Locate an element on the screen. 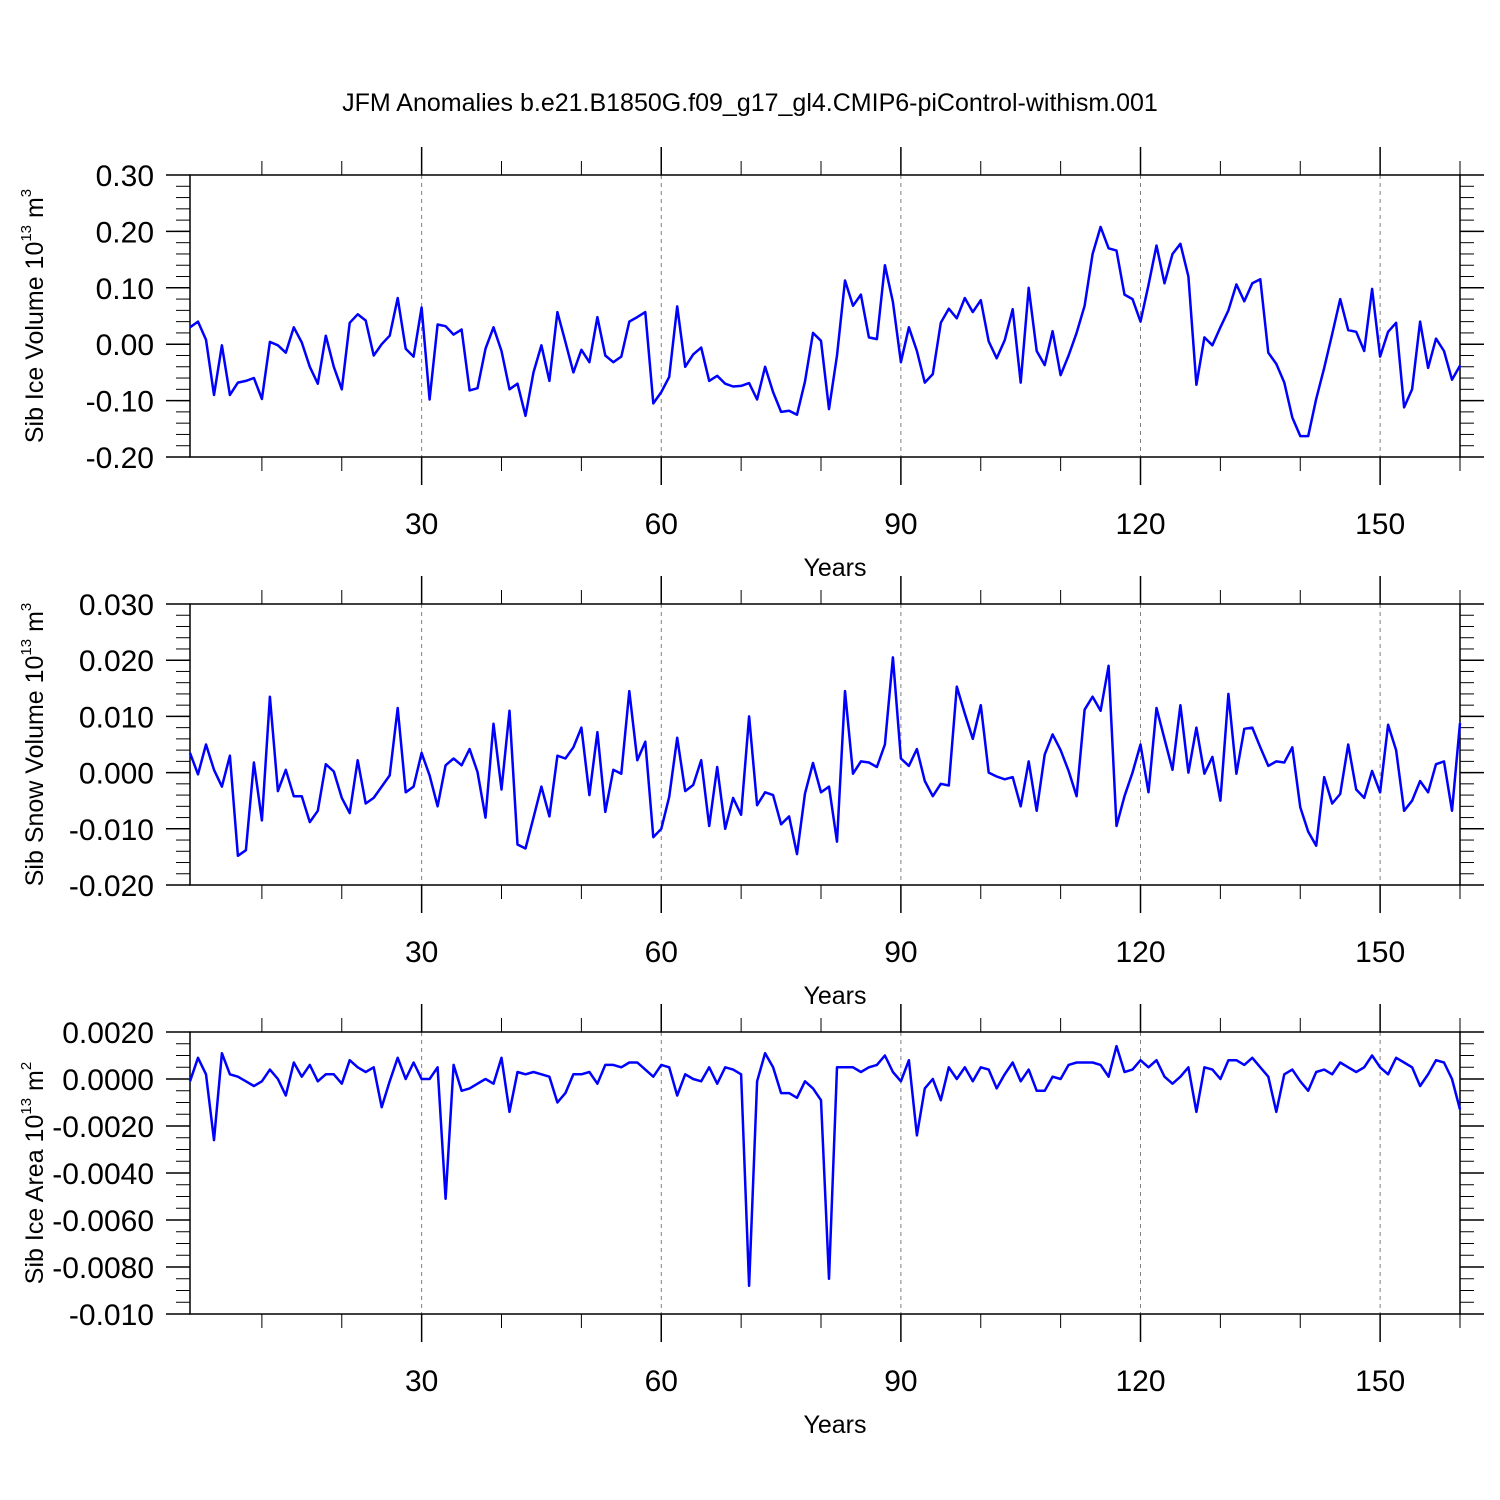  x-tick-label: 150 is located at coordinates (1380, 952).